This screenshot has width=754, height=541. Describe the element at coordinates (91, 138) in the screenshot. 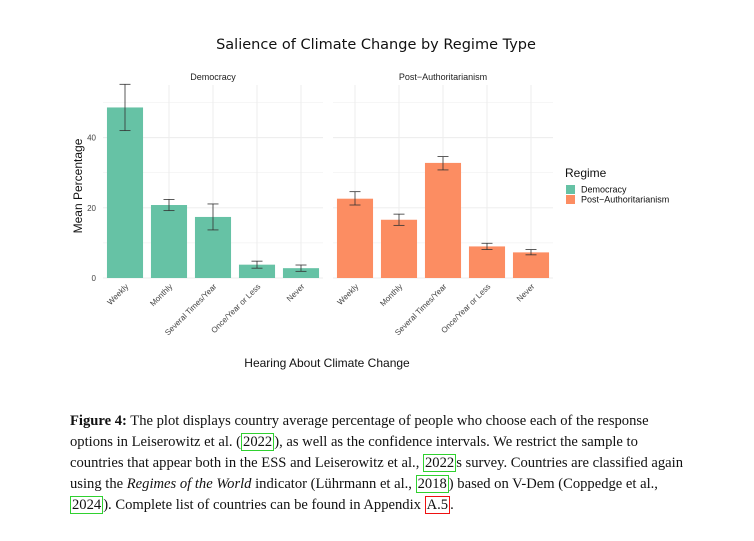

I see `y-tick-label: 40` at that location.